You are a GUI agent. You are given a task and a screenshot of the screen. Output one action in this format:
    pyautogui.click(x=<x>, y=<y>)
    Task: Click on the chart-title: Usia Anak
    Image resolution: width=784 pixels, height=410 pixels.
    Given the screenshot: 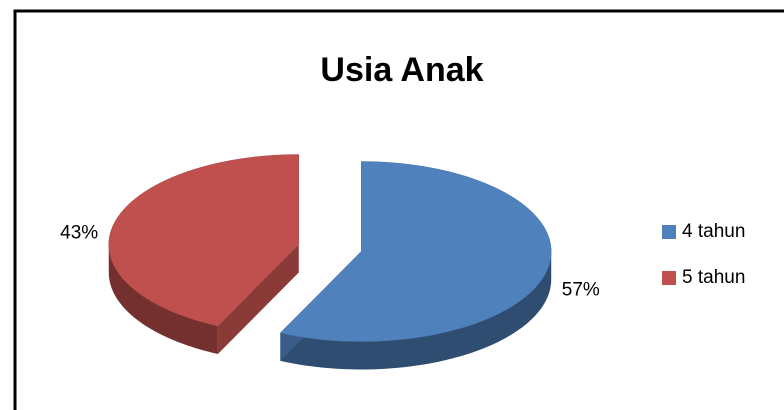 What is the action you would take?
    pyautogui.click(x=401, y=70)
    